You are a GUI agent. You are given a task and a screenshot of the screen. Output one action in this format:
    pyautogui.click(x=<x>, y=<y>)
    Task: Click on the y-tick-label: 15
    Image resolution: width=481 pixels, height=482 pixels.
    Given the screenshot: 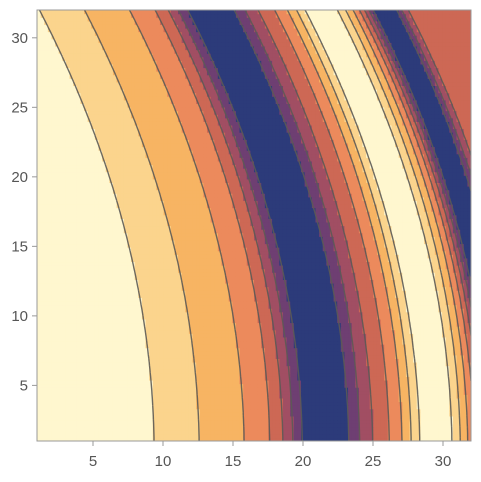 What is the action you would take?
    pyautogui.click(x=19, y=246)
    